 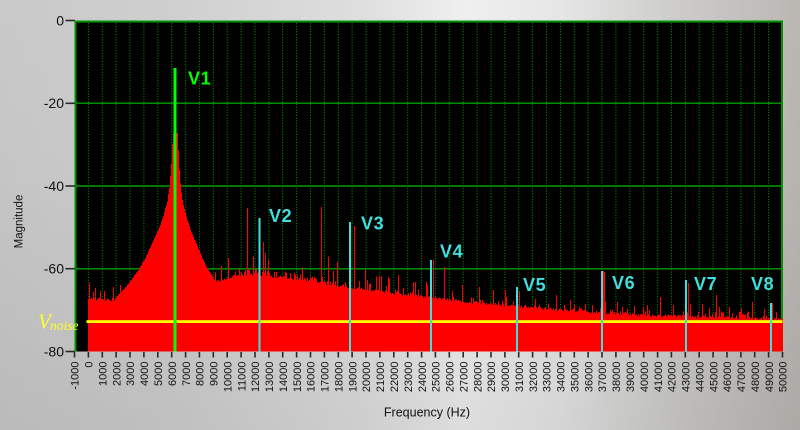 I want to click on svg-text: 10000, so click(x=228, y=377).